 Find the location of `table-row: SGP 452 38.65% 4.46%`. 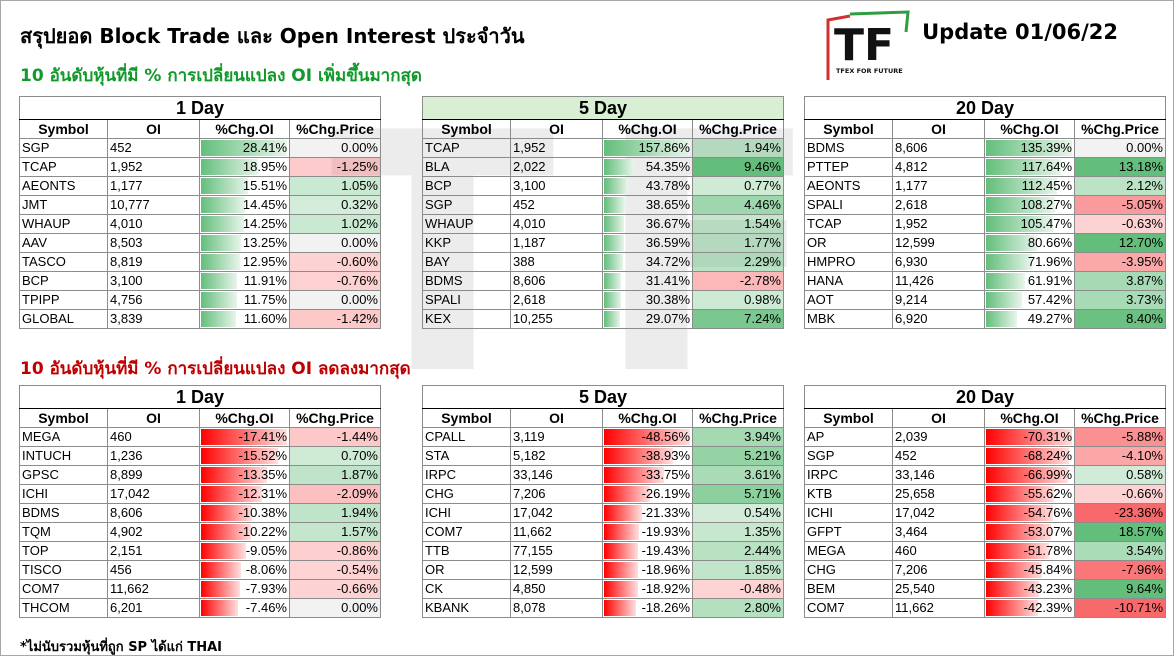

table-row: SGP 452 38.65% 4.46% is located at coordinates (603, 205).